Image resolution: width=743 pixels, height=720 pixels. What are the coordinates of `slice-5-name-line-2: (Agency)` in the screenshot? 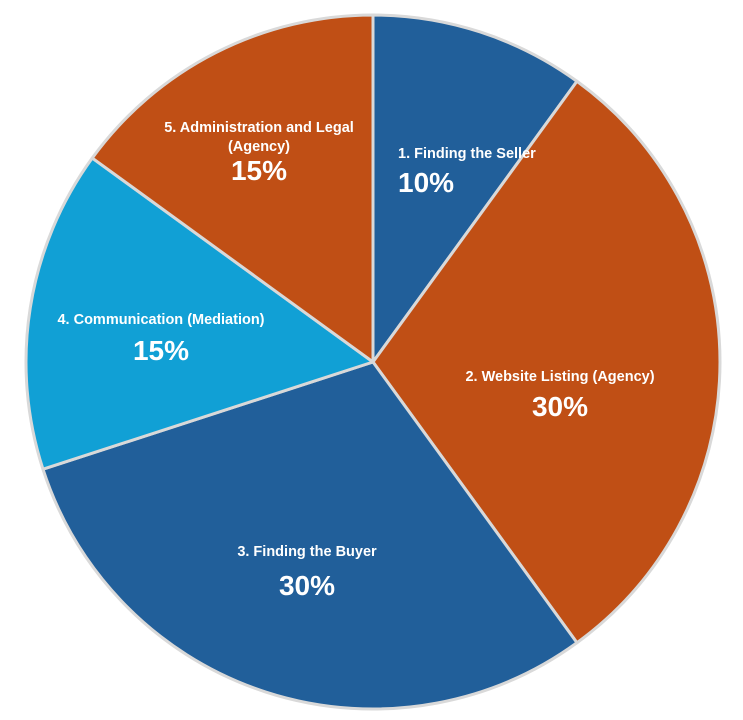 It's located at (259, 147).